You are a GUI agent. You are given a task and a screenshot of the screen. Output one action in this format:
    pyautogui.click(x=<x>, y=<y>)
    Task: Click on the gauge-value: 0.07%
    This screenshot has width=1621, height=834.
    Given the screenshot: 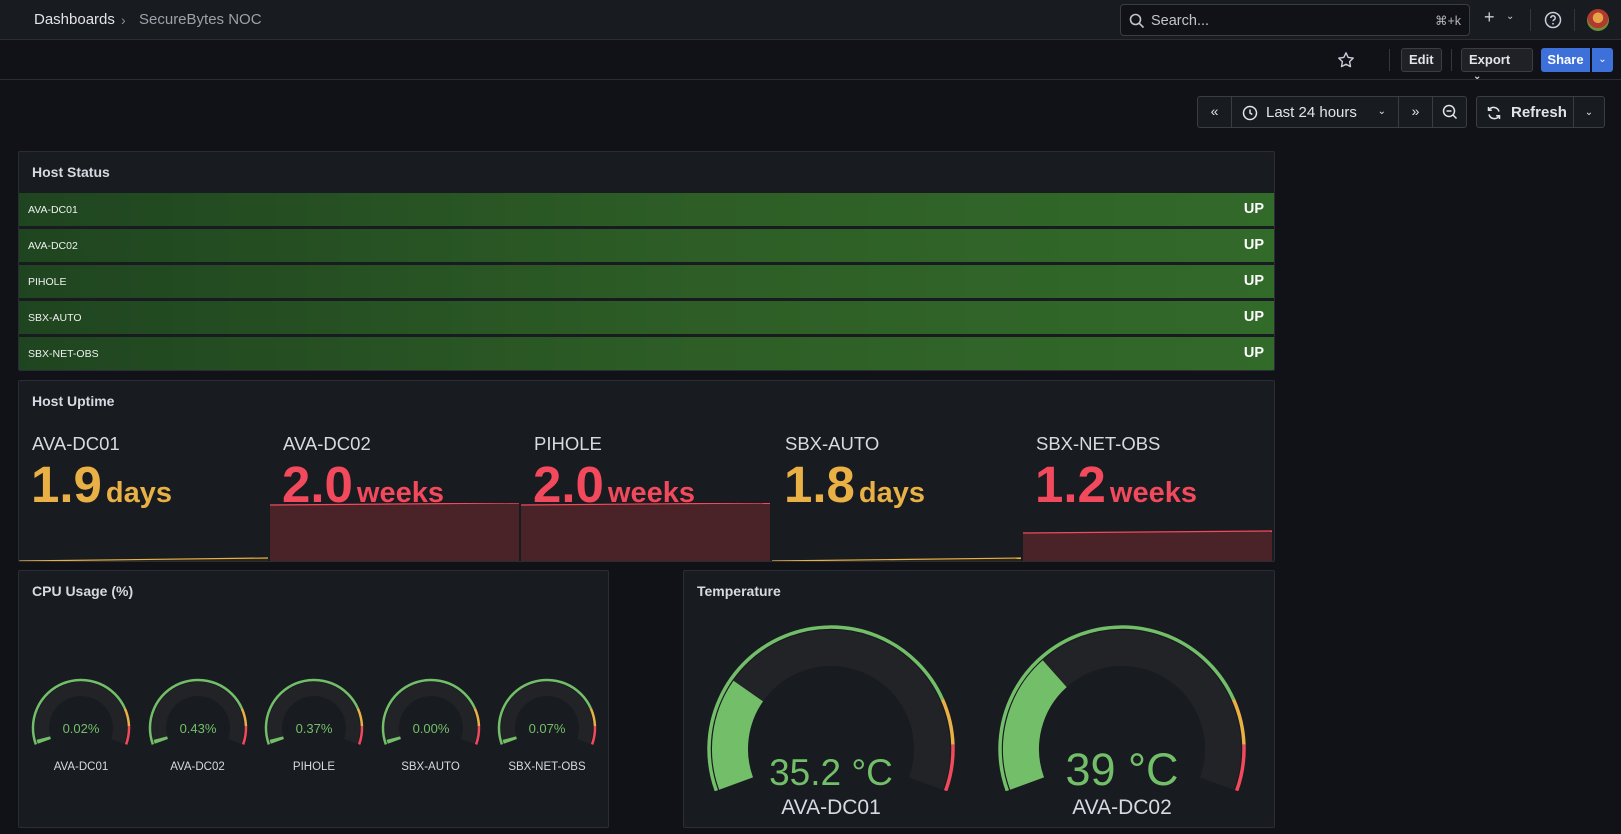 What is the action you would take?
    pyautogui.click(x=547, y=728)
    